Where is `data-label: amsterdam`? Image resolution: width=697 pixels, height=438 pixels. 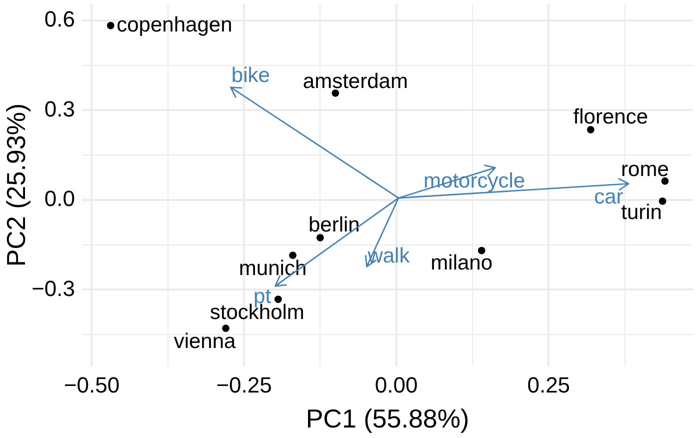 data-label: amsterdam is located at coordinates (355, 81).